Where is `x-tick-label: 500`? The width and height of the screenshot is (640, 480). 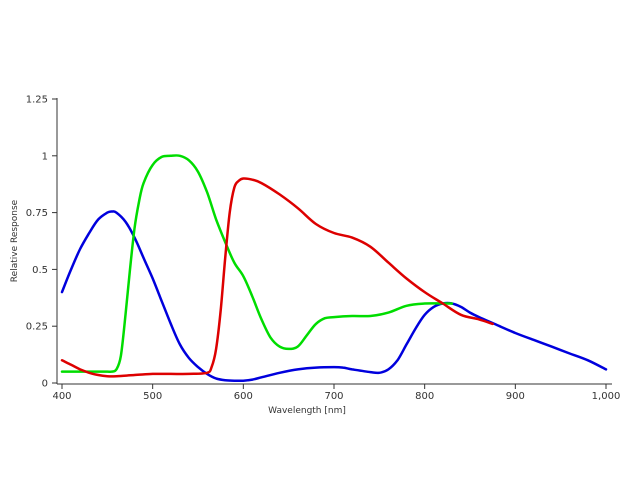
x-tick-label: 500 is located at coordinates (152, 396).